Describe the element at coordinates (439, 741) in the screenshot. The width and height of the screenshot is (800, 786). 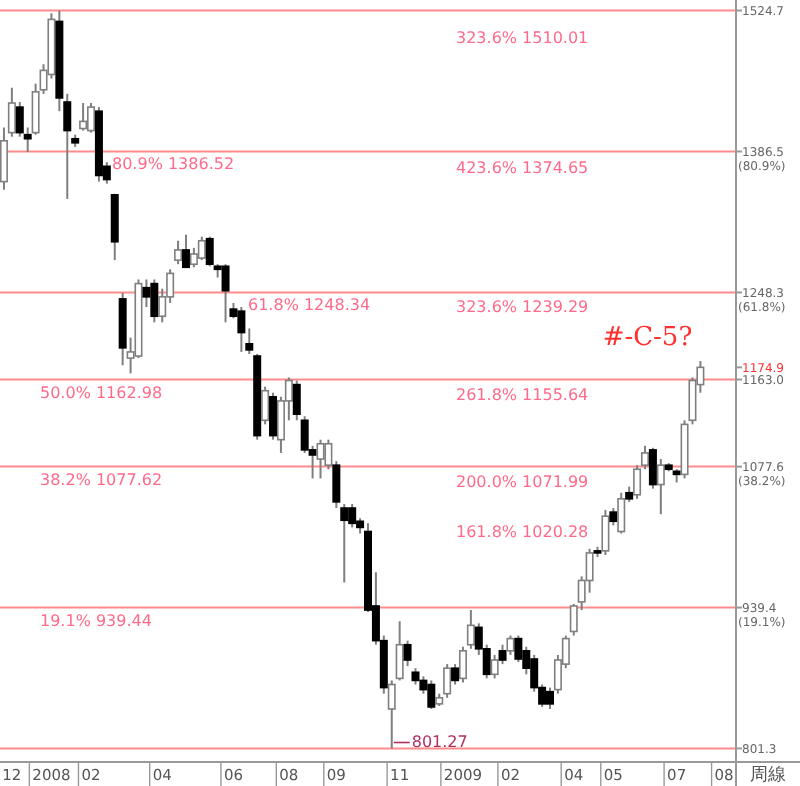
I see `ref-line-label: 801.27` at that location.